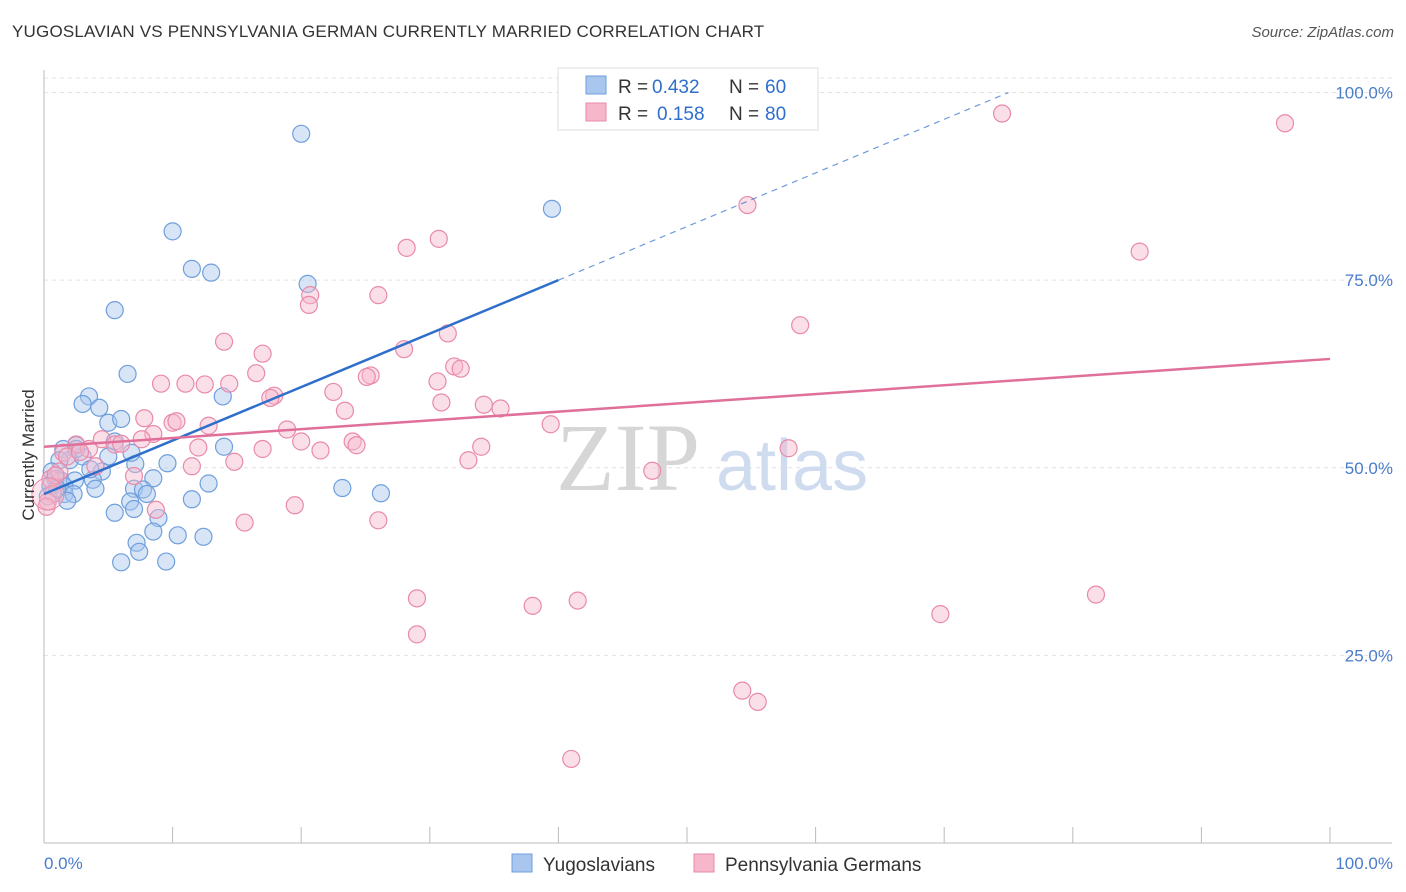 The image size is (1406, 892). Describe the element at coordinates (775, 87) in the screenshot. I see `legend-n-value-1: 60` at that location.